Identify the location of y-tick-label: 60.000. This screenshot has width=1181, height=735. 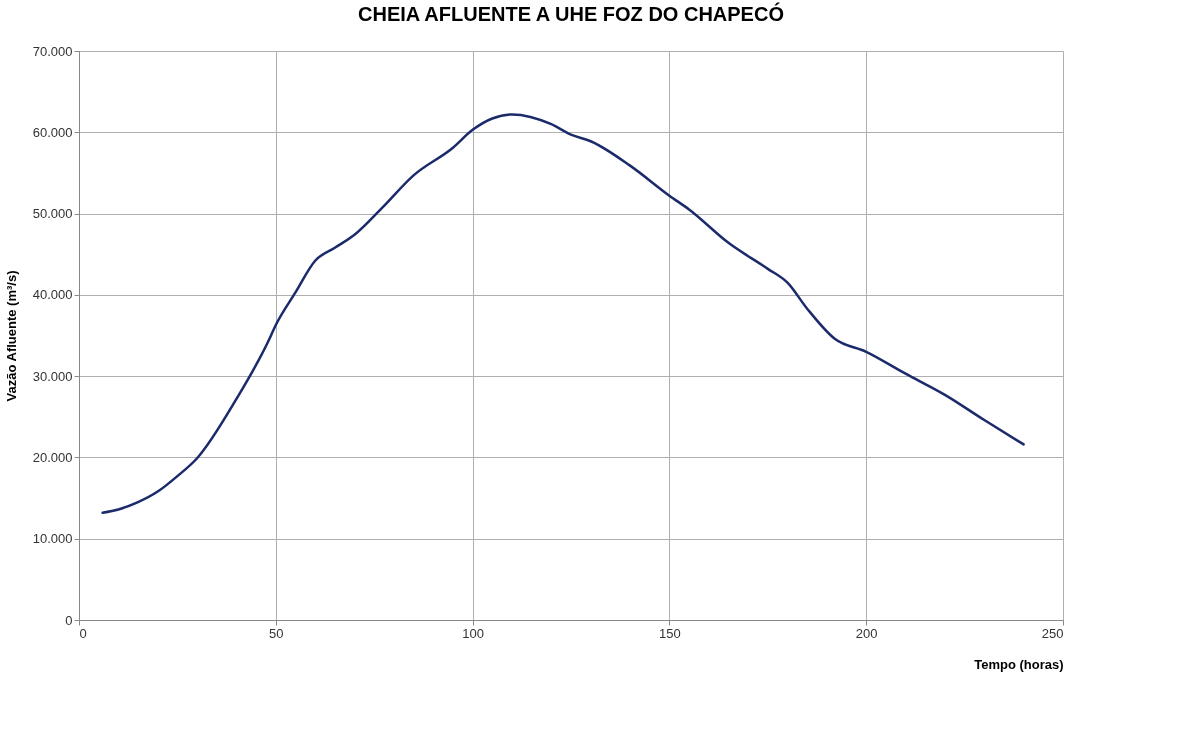
(52, 132).